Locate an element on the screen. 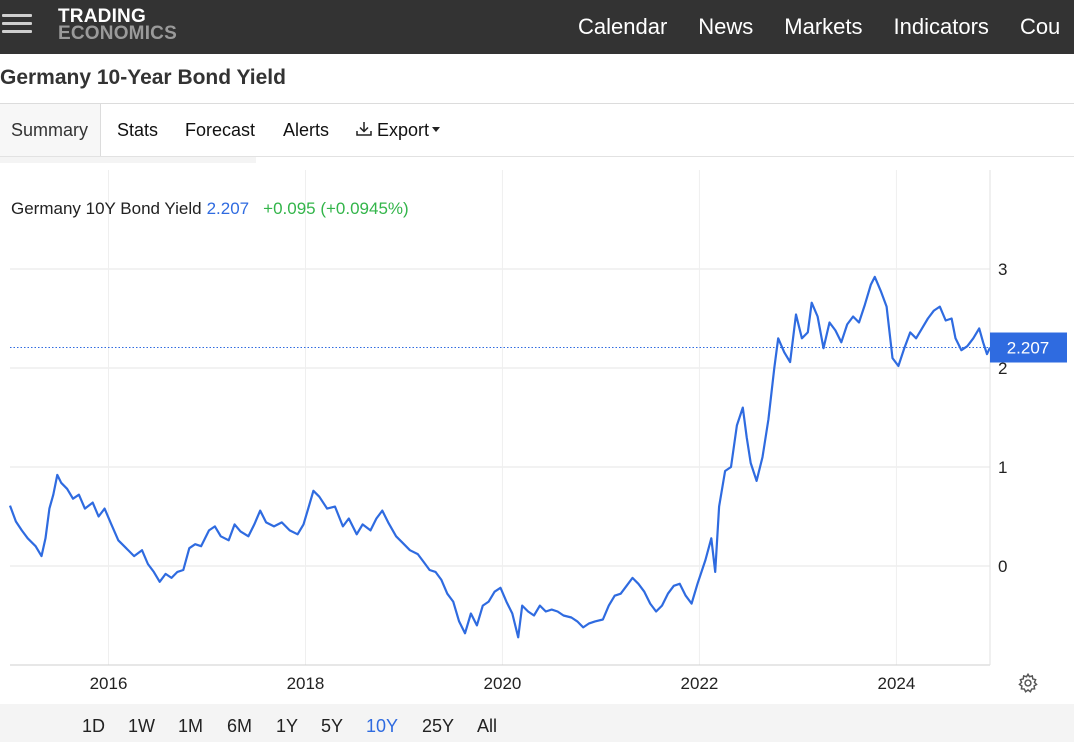 The image size is (1074, 742). tab-summary: Summary is located at coordinates (51, 130).